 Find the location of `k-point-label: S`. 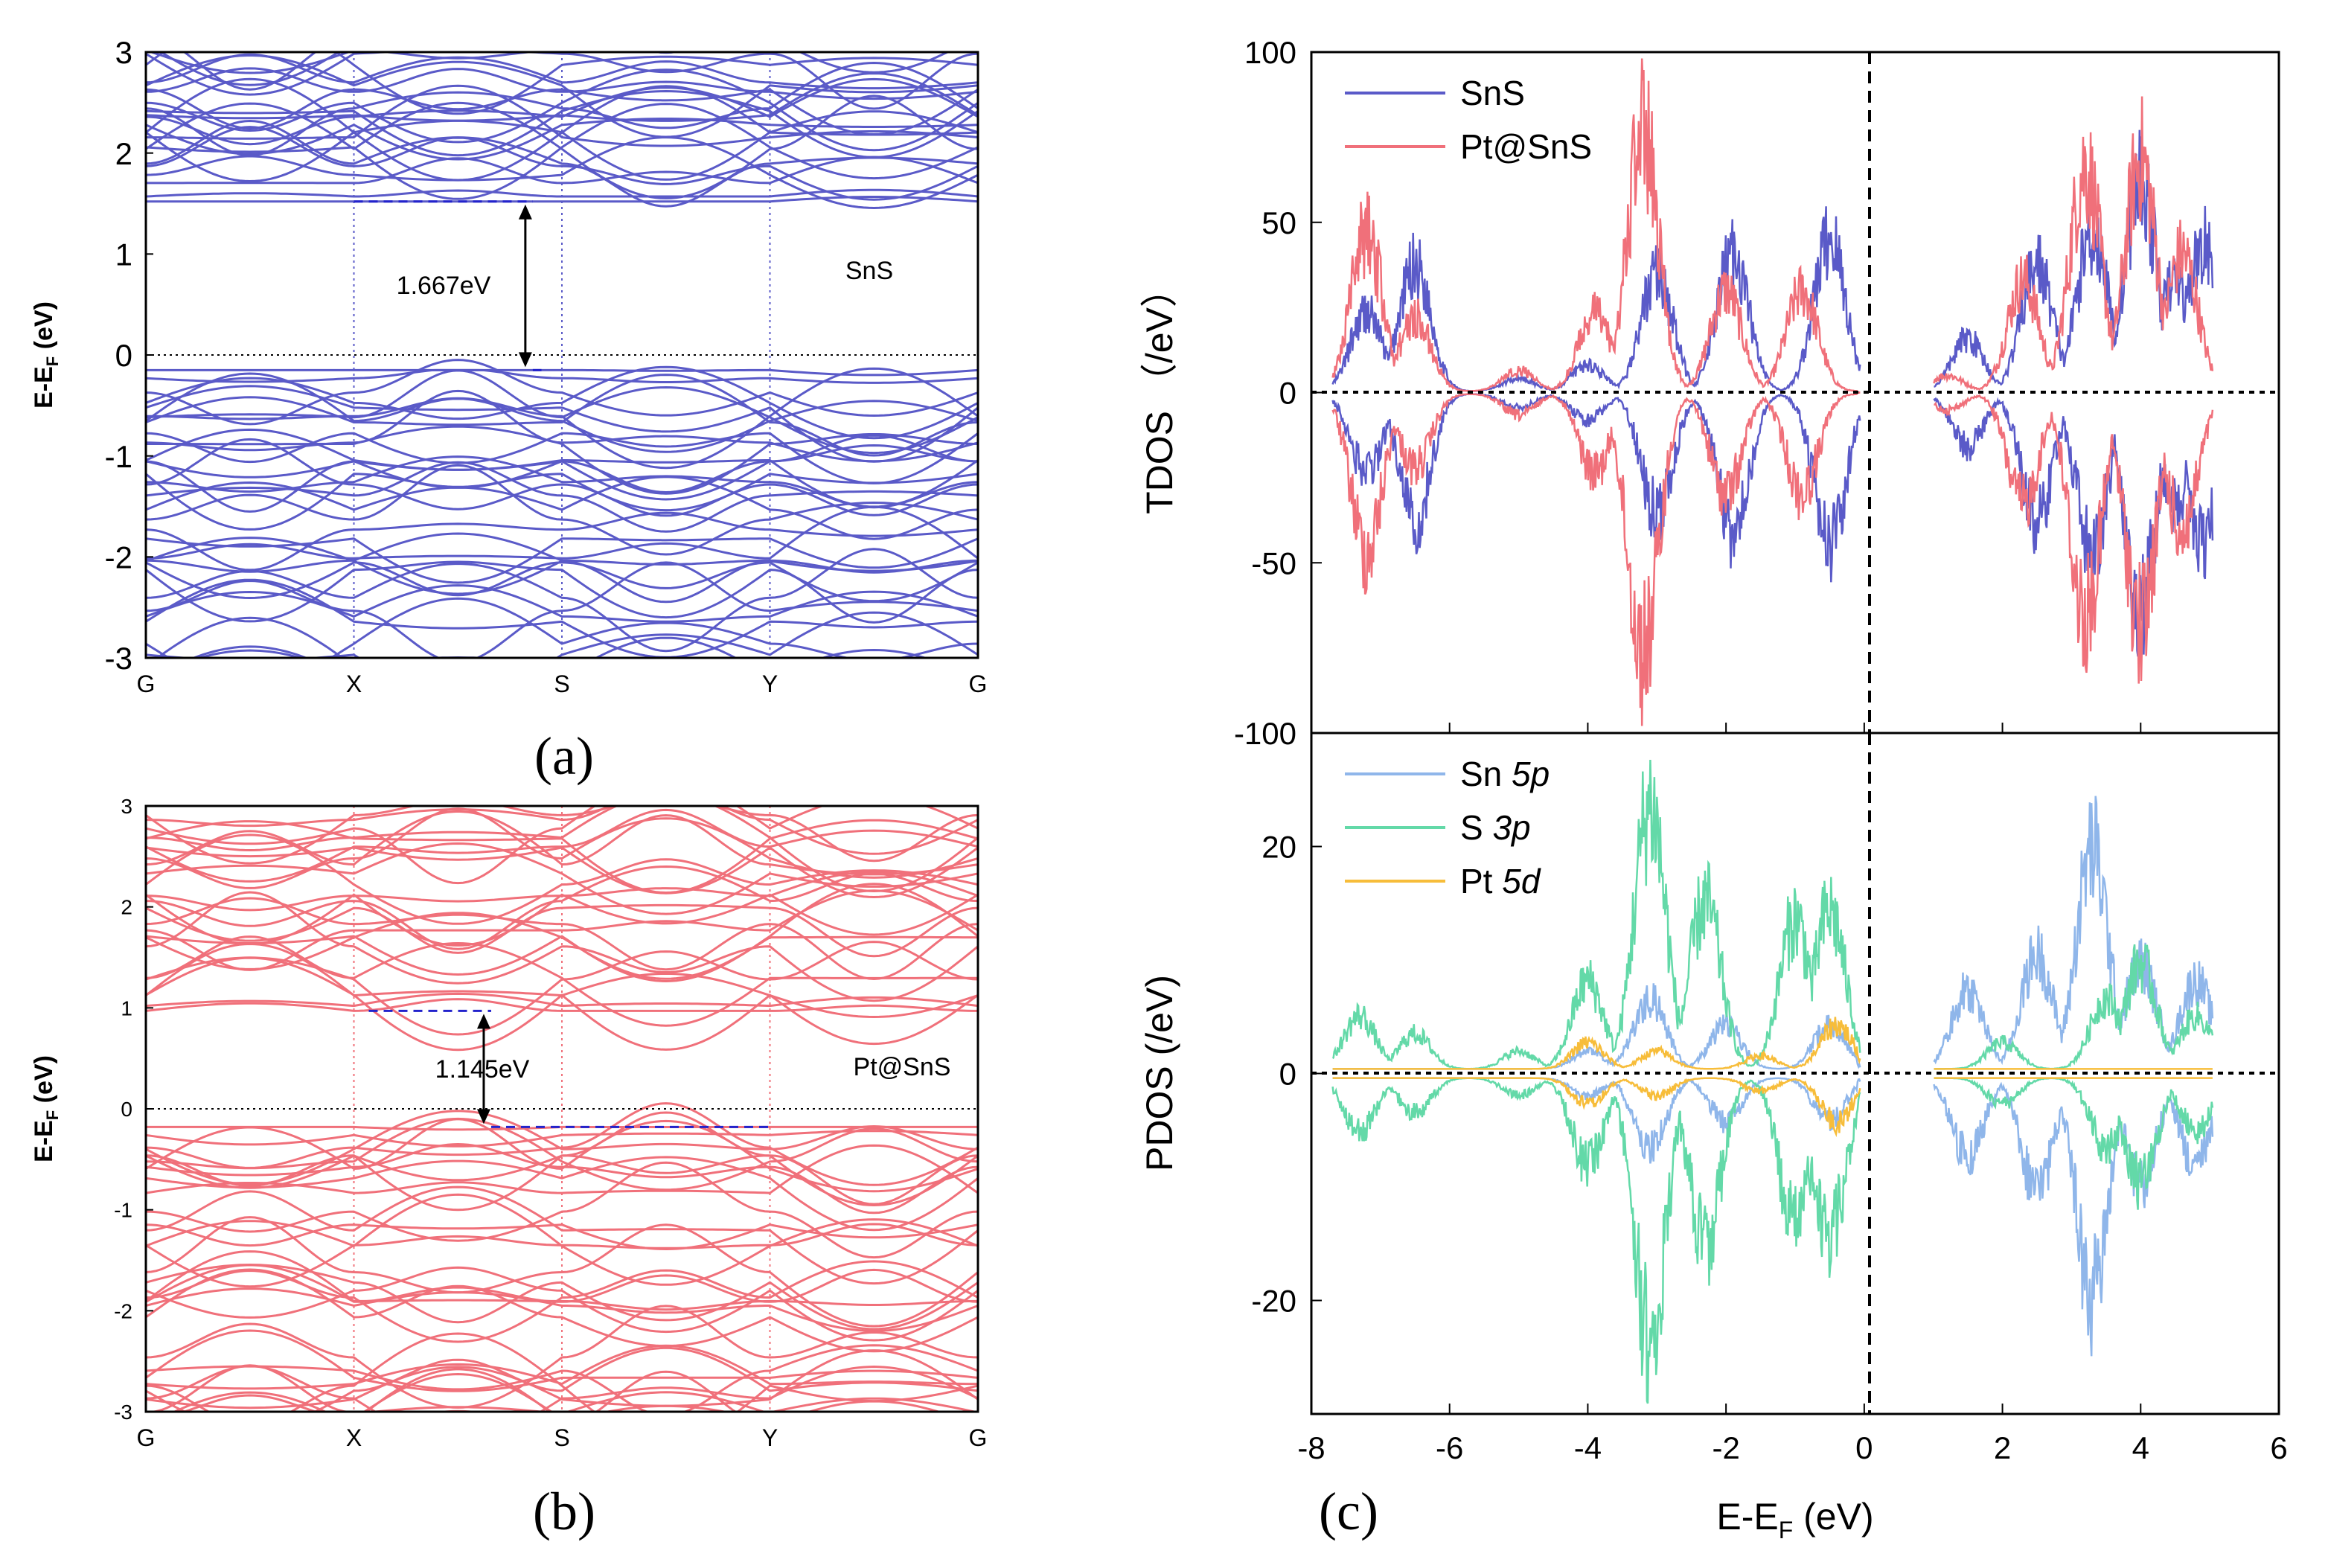

k-point-label: S is located at coordinates (561, 1437).